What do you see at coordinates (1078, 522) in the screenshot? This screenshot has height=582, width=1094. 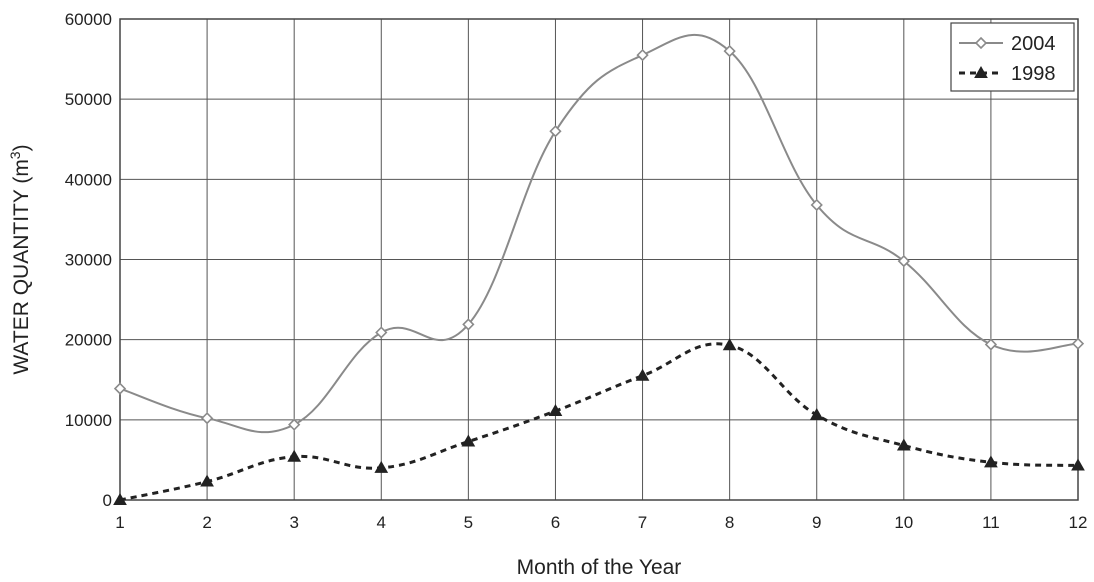 I see `x-tick-label: 12` at bounding box center [1078, 522].